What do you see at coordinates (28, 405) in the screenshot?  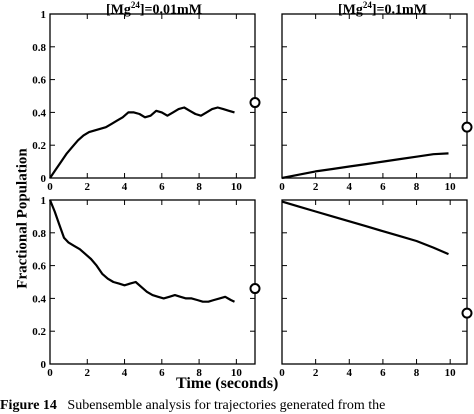 I see `caption-label: Figure 14` at bounding box center [28, 405].